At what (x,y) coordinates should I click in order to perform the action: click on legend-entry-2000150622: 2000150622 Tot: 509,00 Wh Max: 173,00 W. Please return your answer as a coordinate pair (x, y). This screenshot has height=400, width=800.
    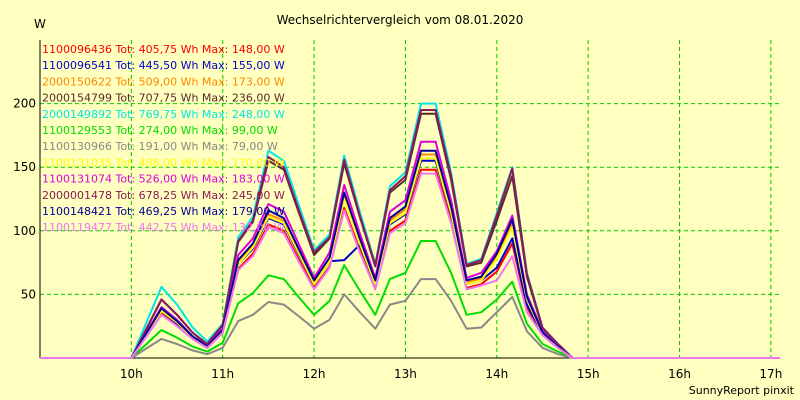
    Looking at the image, I should click on (163, 81).